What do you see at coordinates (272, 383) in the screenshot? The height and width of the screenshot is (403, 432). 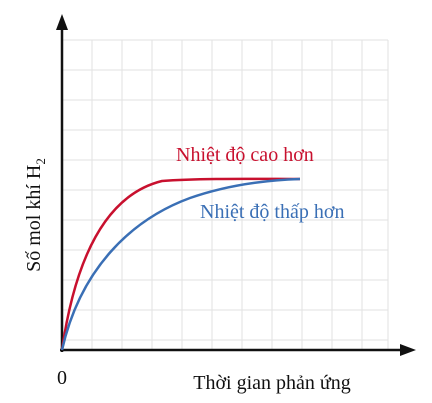 I see `x-axis-label: Thời gian phản ứng` at bounding box center [272, 383].